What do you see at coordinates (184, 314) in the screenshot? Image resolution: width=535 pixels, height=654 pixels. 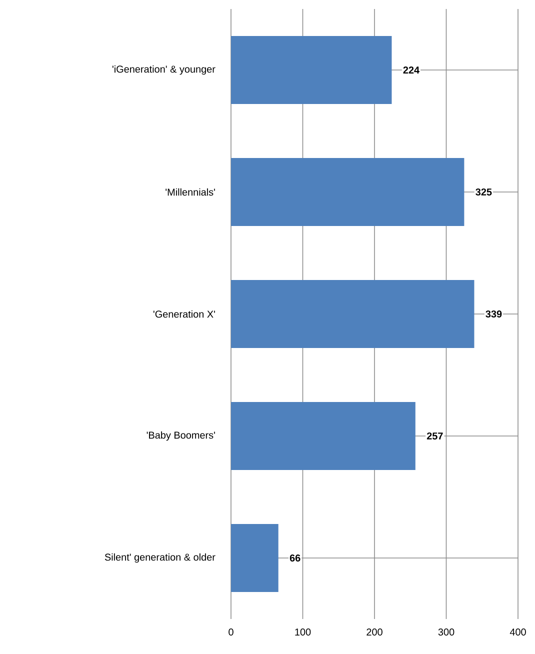 I see `y-tick-label: 'Generation X'` at bounding box center [184, 314].